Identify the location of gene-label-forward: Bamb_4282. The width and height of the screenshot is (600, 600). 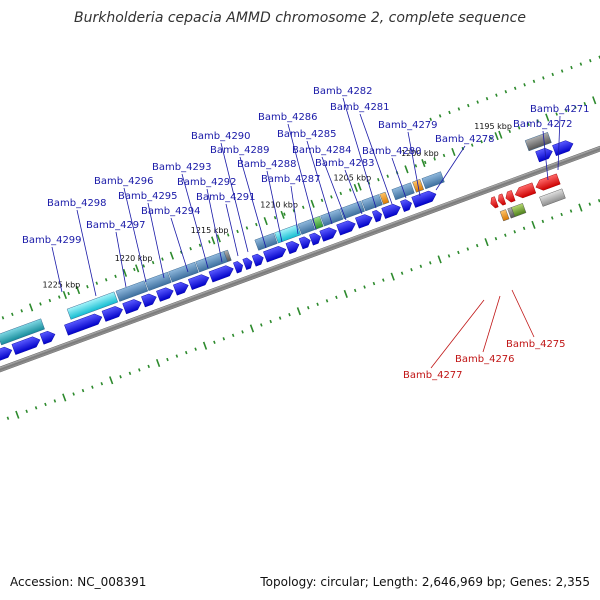
(343, 91).